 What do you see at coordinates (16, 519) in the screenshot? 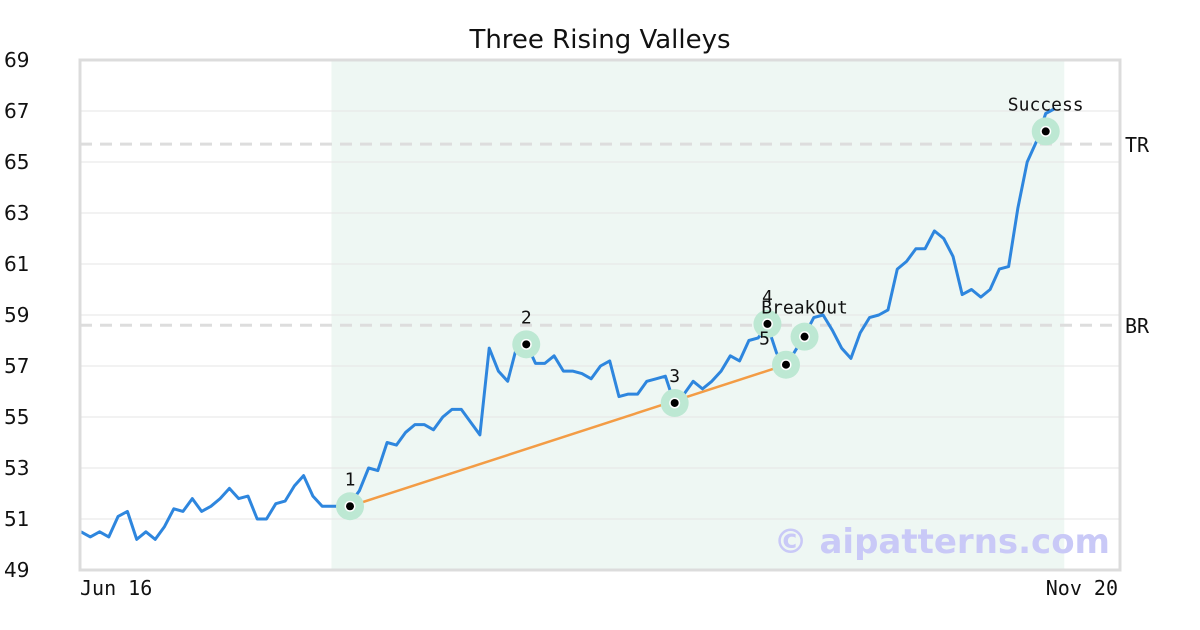
I see `y-tick-label: 51` at bounding box center [16, 519].